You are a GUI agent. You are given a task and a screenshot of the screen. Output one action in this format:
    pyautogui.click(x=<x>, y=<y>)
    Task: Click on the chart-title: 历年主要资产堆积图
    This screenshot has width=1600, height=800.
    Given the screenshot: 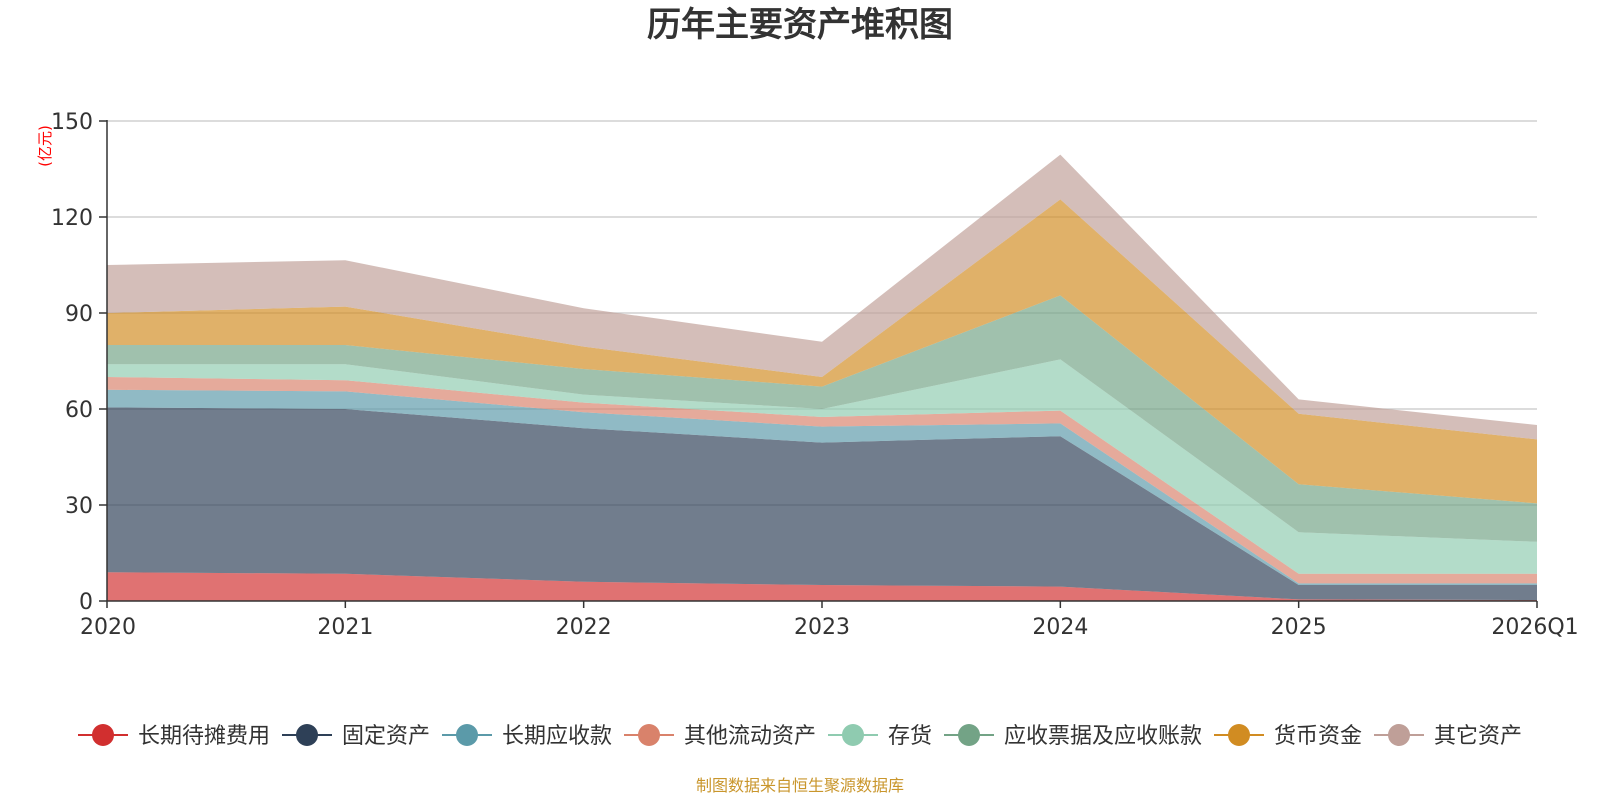 What is the action you would take?
    pyautogui.click(x=800, y=25)
    